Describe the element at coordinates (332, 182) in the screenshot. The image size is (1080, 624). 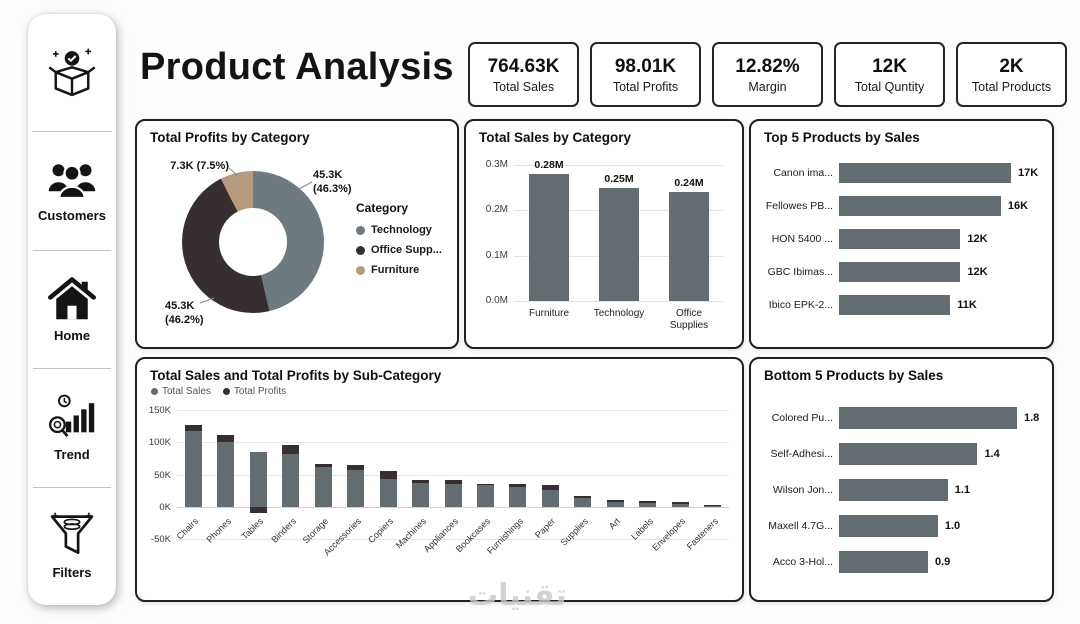
I see `donut-callout-technology: 45.3K (46.3%)` at that location.